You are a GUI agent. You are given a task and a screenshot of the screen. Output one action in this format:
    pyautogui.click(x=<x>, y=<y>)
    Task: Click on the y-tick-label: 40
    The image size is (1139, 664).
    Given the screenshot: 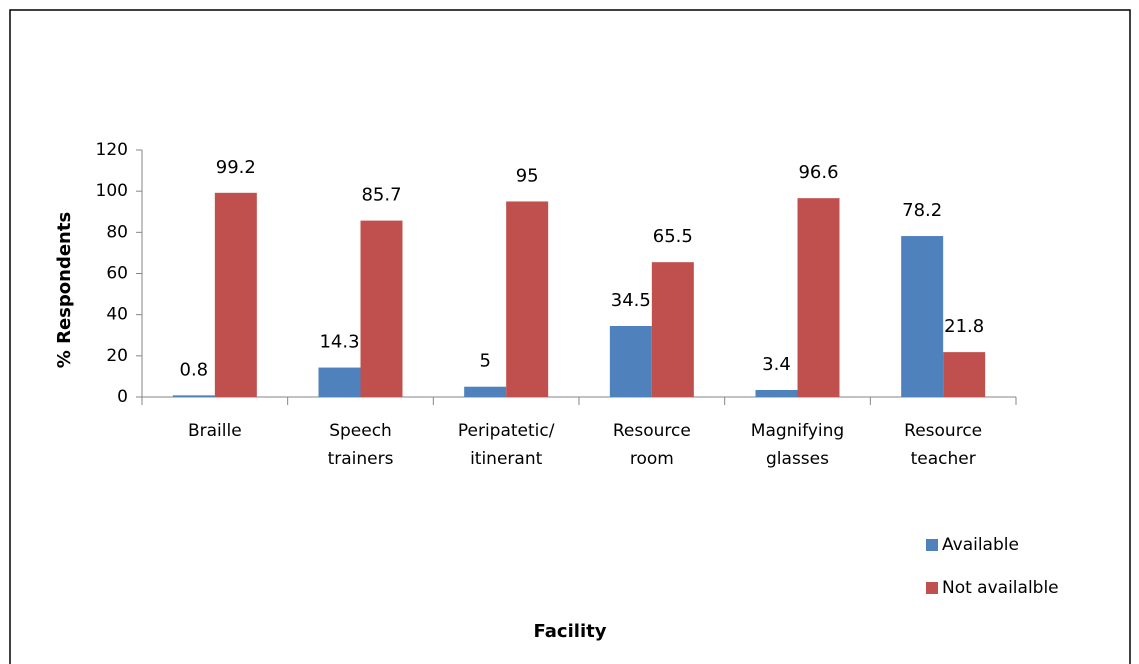 What is the action you would take?
    pyautogui.click(x=117, y=315)
    